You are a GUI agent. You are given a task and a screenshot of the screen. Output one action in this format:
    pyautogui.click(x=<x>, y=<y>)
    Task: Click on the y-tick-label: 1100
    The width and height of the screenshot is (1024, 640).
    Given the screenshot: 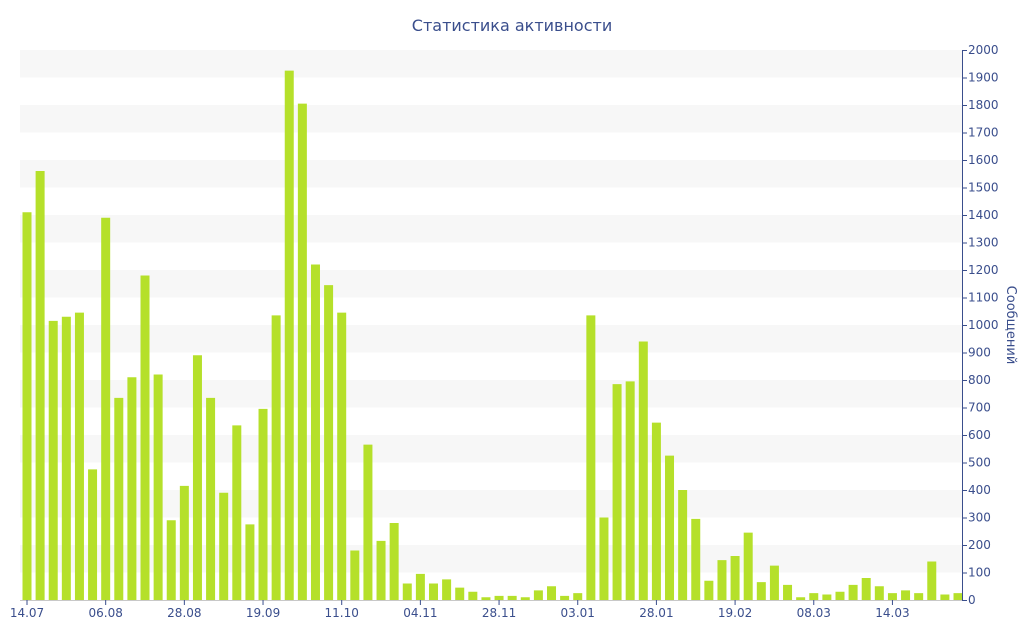 What is the action you would take?
    pyautogui.click(x=983, y=298)
    